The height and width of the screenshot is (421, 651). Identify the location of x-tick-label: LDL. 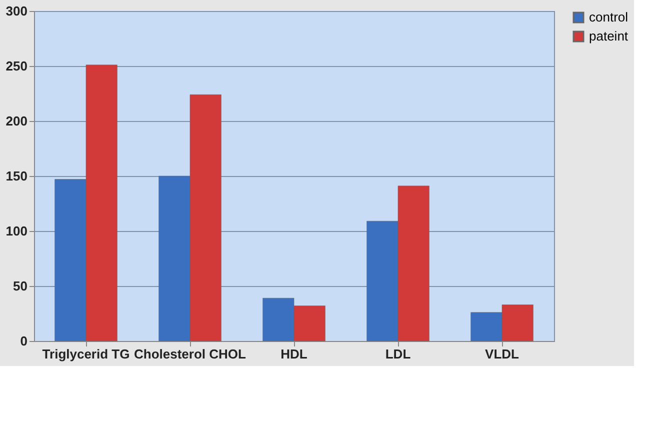
(398, 354).